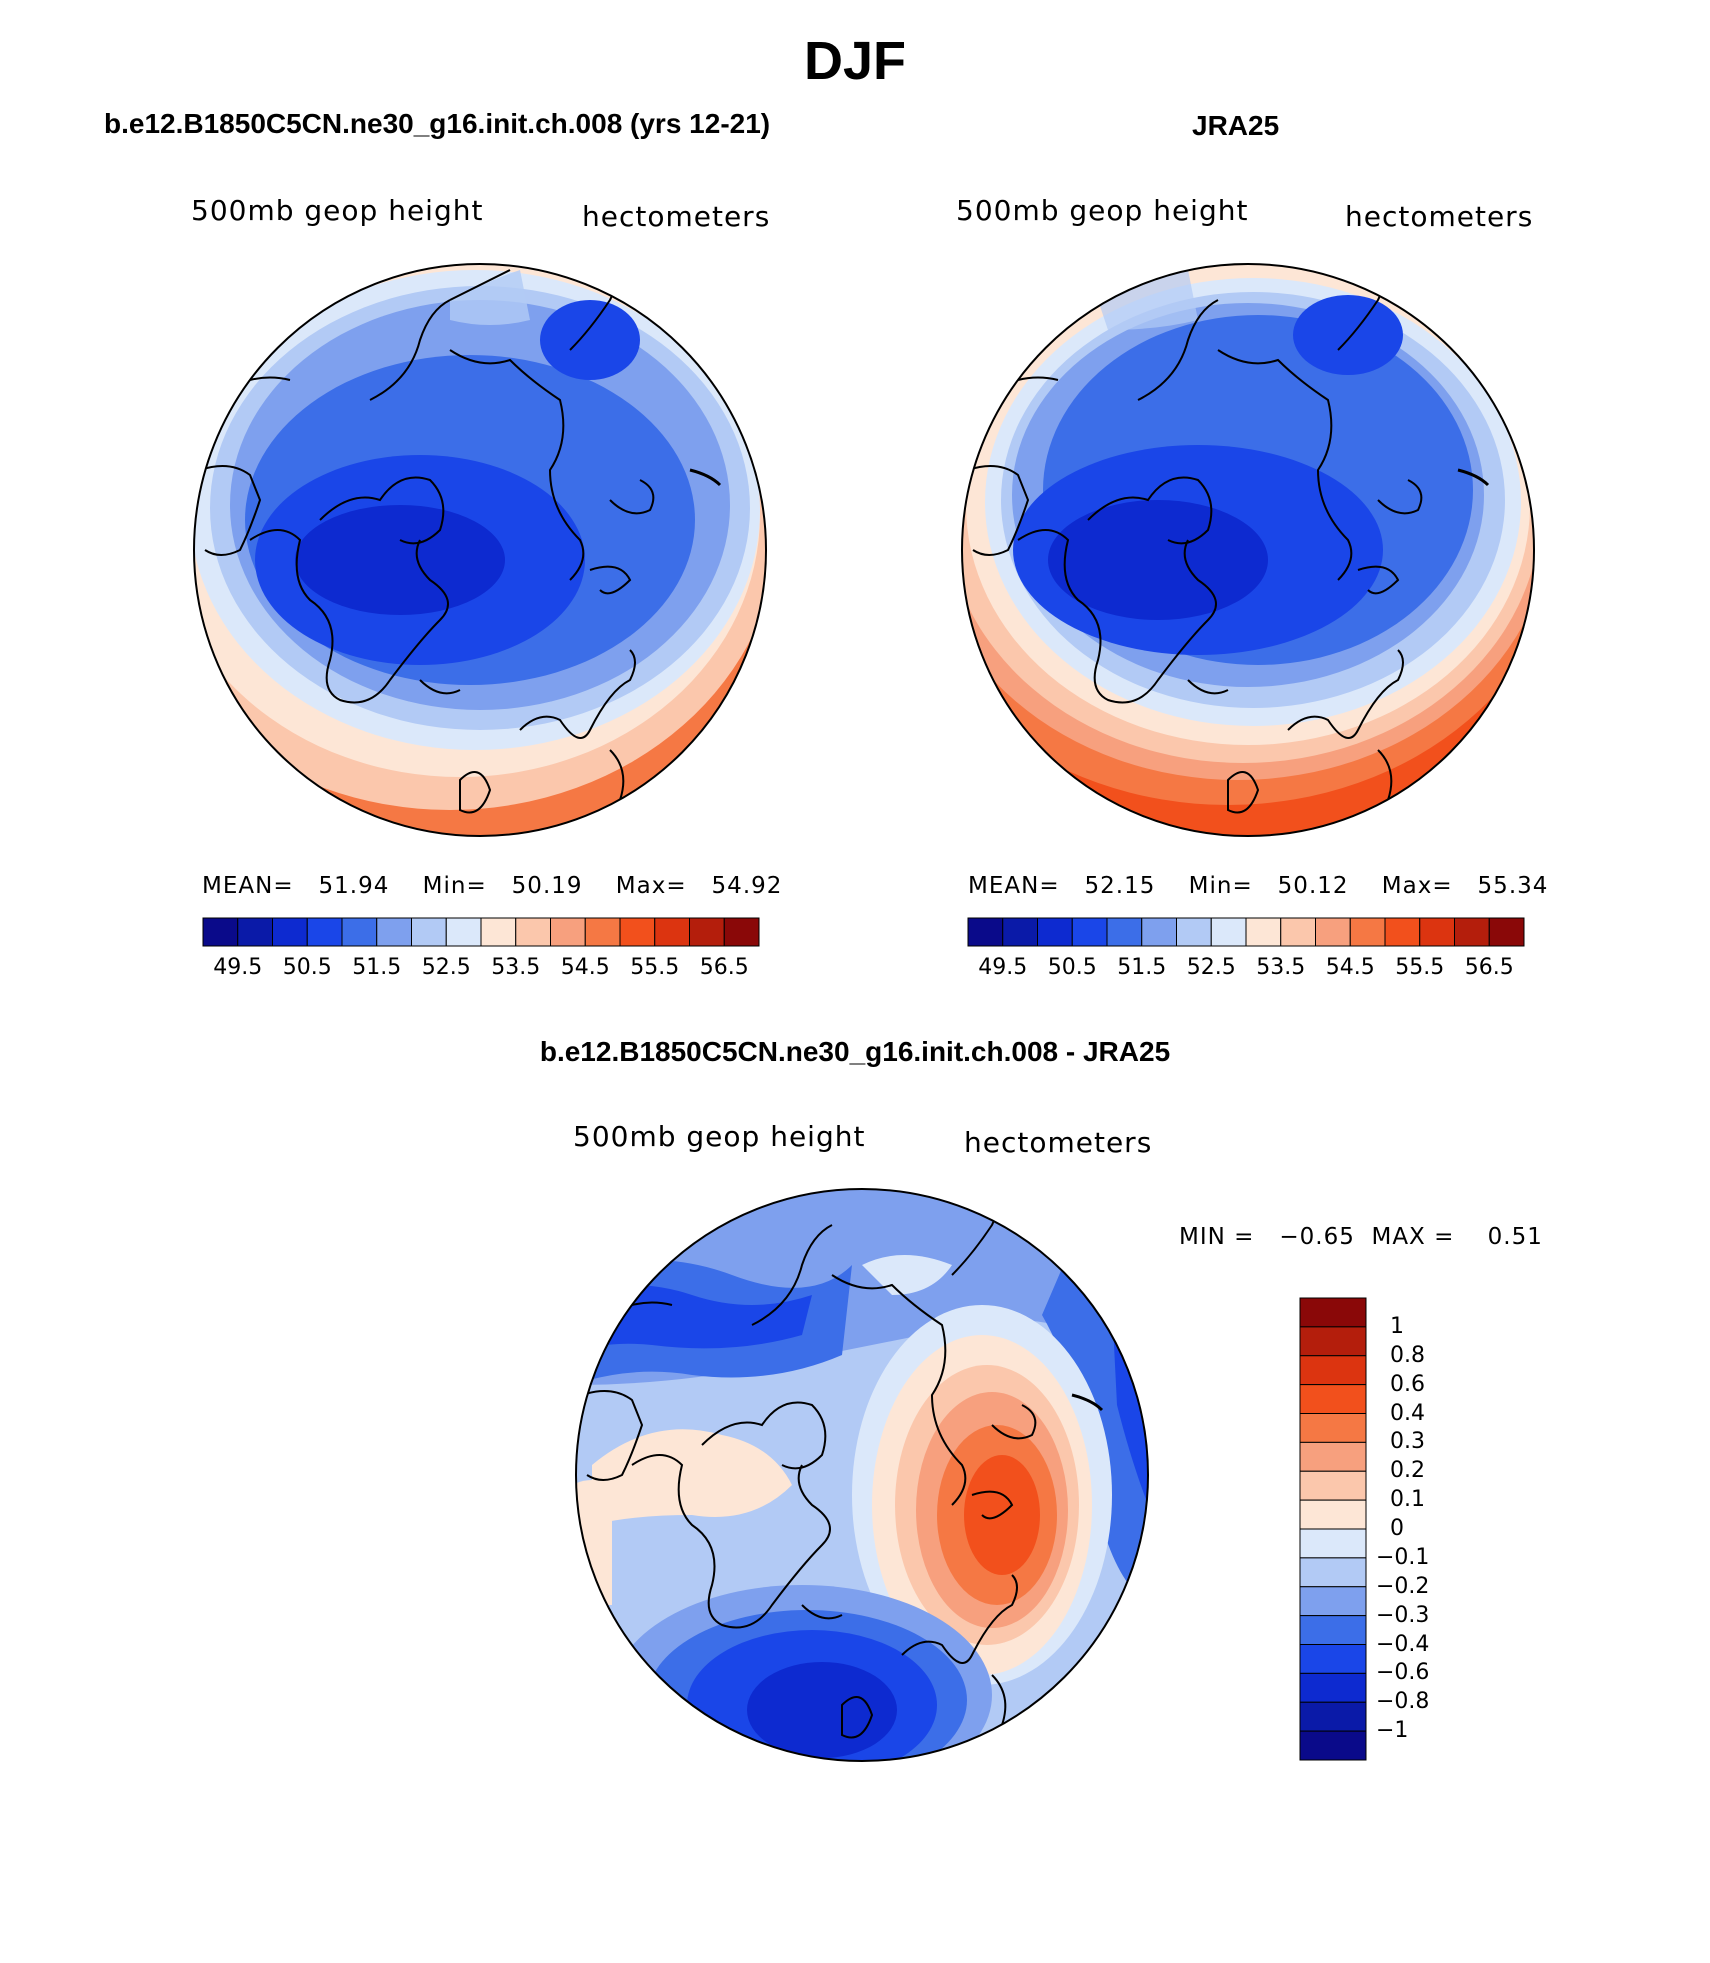 The width and height of the screenshot is (1710, 1963). What do you see at coordinates (547, 886) in the screenshot?
I see `panel1-min-value: 50.19` at bounding box center [547, 886].